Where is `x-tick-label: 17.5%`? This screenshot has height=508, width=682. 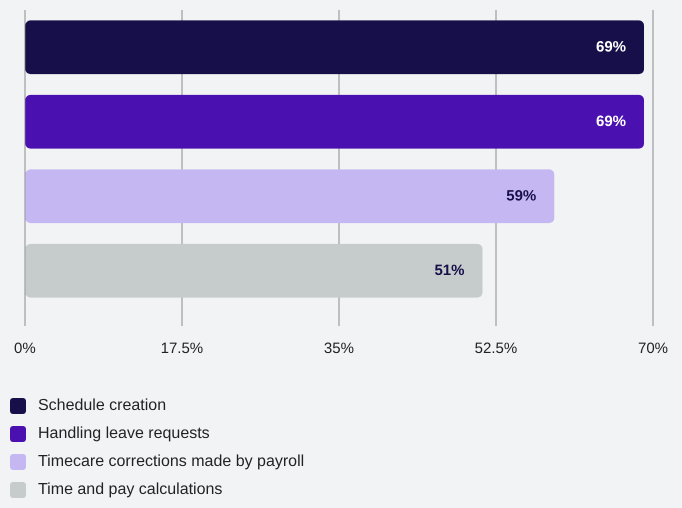
x-tick-label: 17.5% is located at coordinates (182, 349).